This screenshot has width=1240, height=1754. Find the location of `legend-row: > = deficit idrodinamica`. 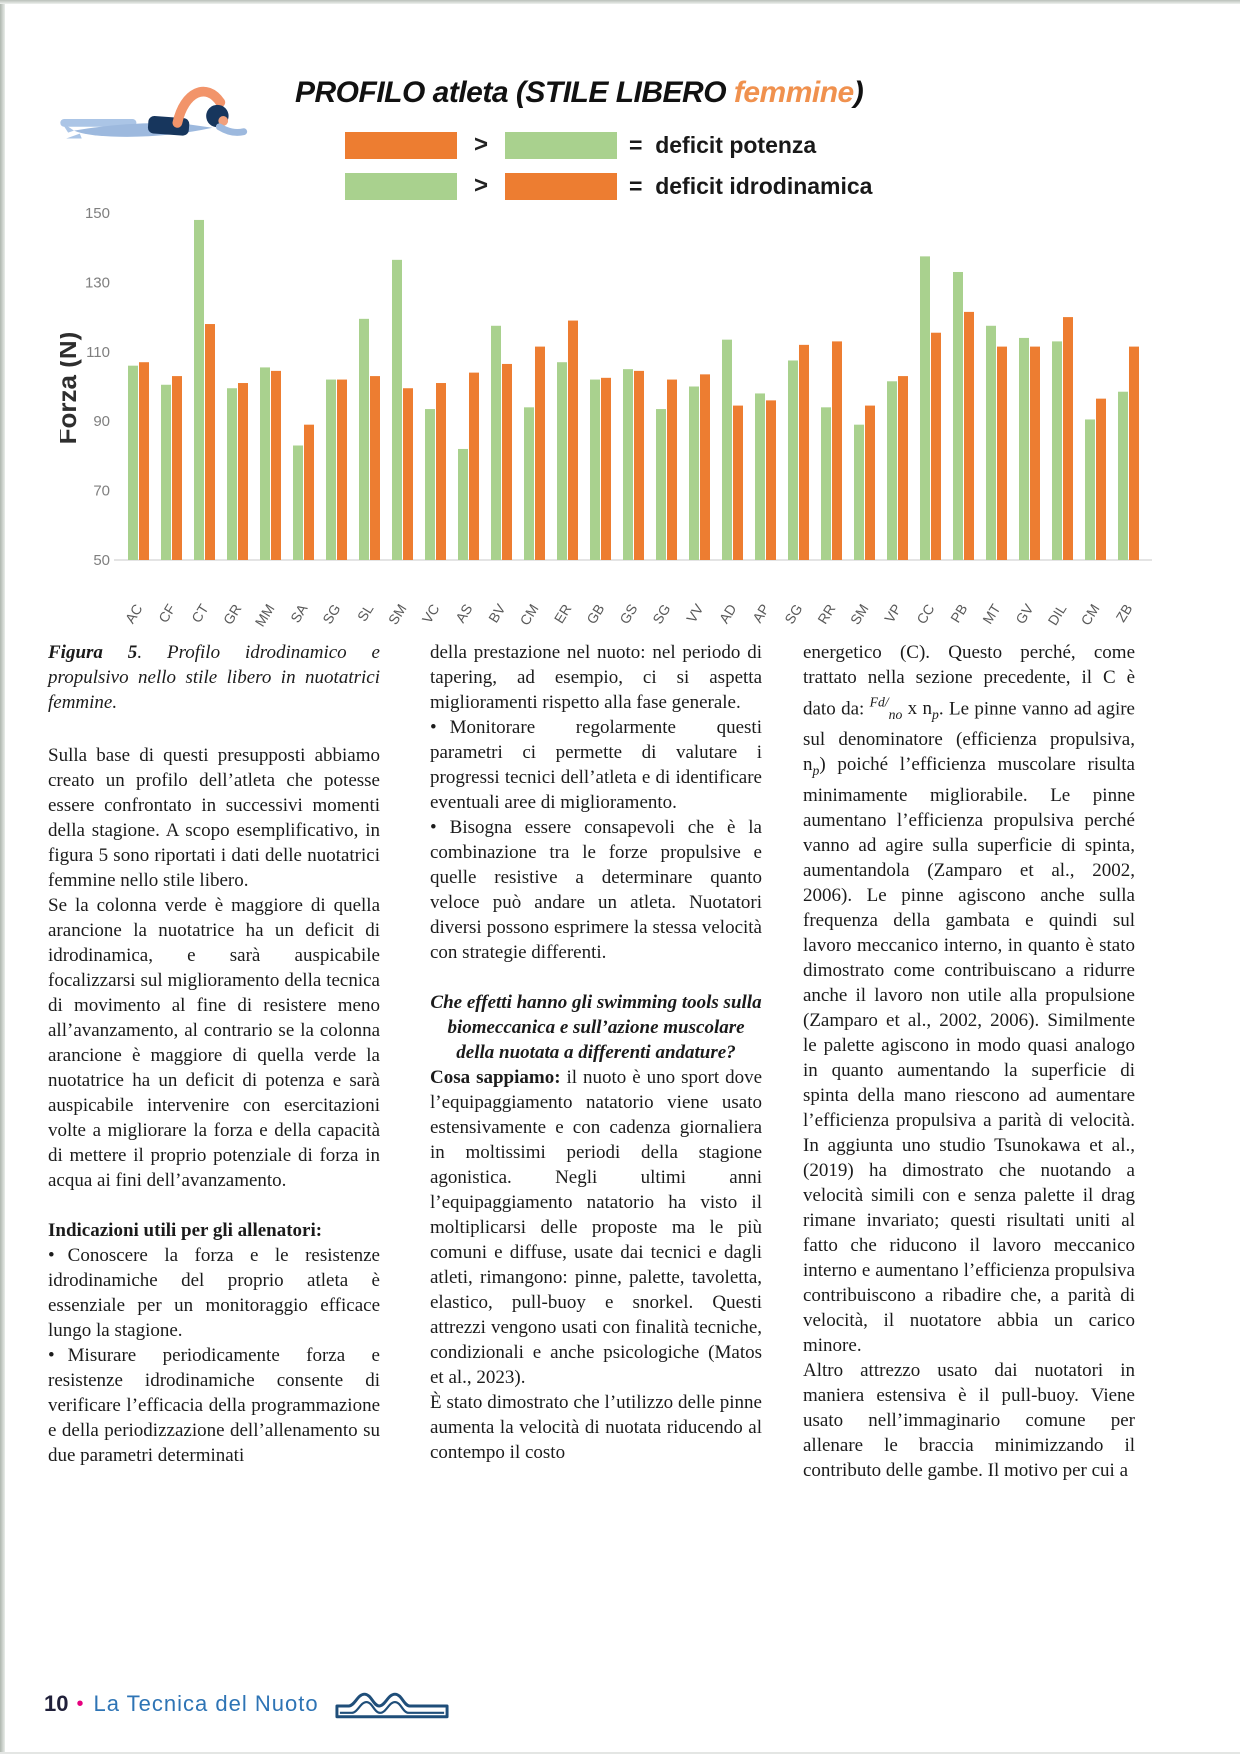

legend-row: > = deficit idrodinamica is located at coordinates (608, 186).